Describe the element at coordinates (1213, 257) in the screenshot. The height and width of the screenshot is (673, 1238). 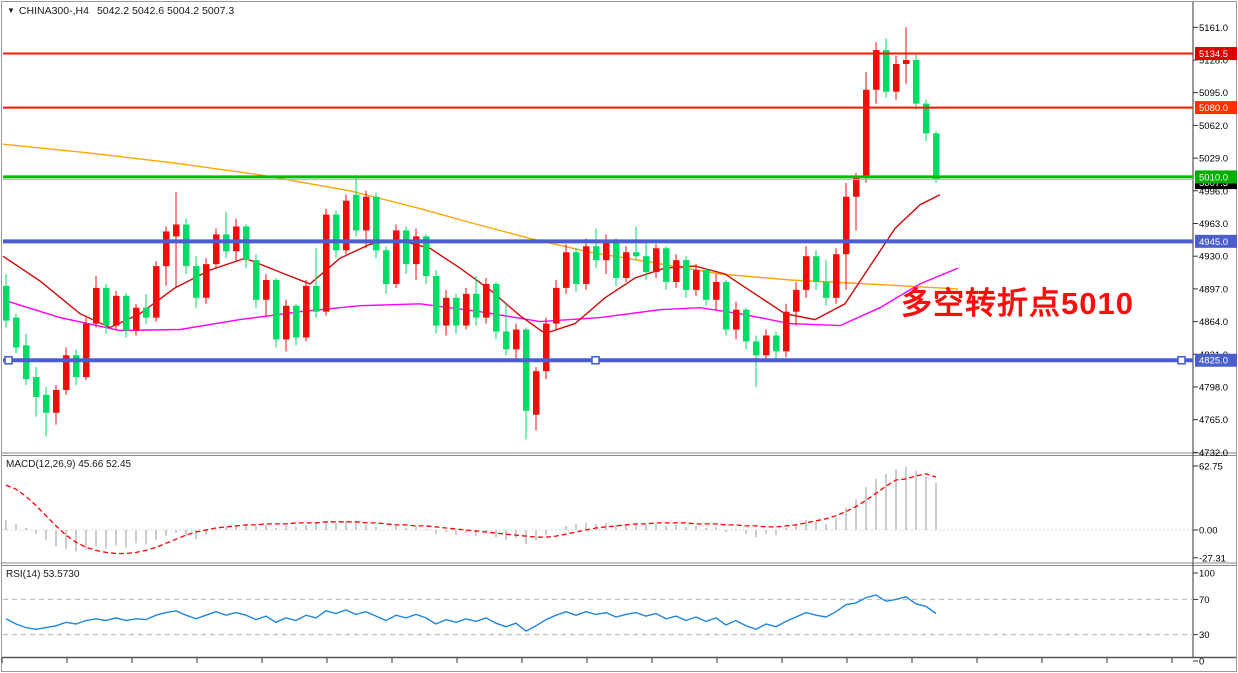
I see `price-tick-label: 4930.0` at that location.